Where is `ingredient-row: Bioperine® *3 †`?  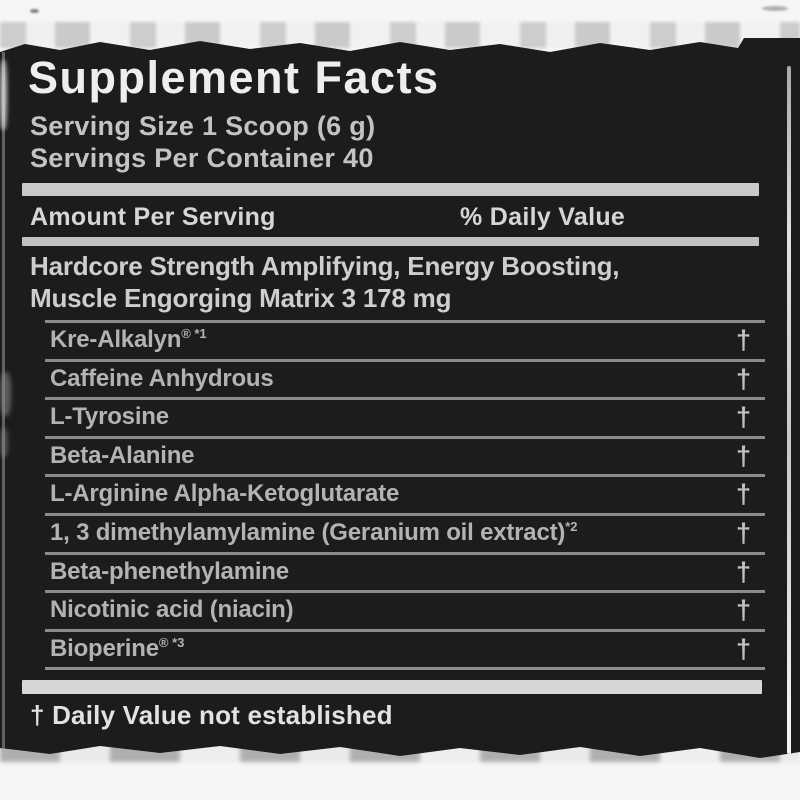
ingredient-row: Bioperine® *3 † is located at coordinates (405, 648).